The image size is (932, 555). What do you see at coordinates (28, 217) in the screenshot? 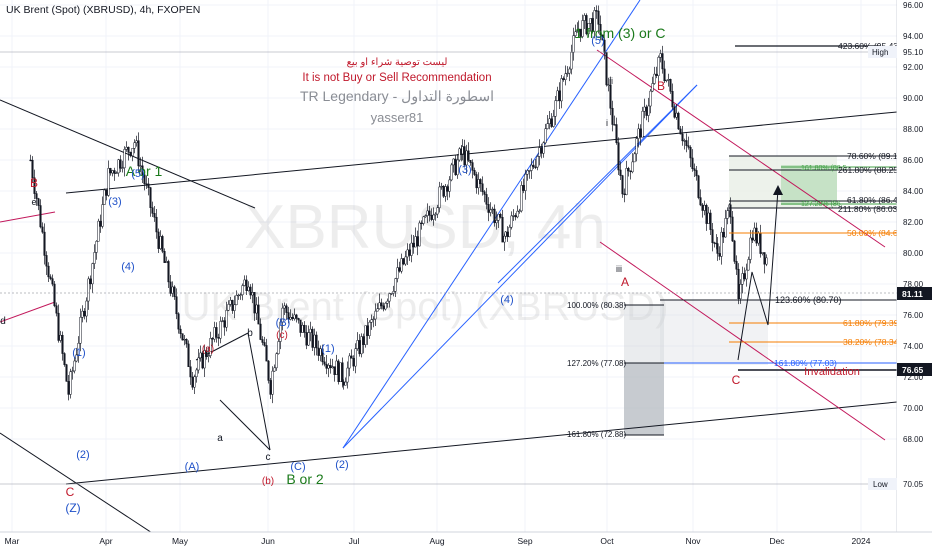
I see `red-short-line` at bounding box center [28, 217].